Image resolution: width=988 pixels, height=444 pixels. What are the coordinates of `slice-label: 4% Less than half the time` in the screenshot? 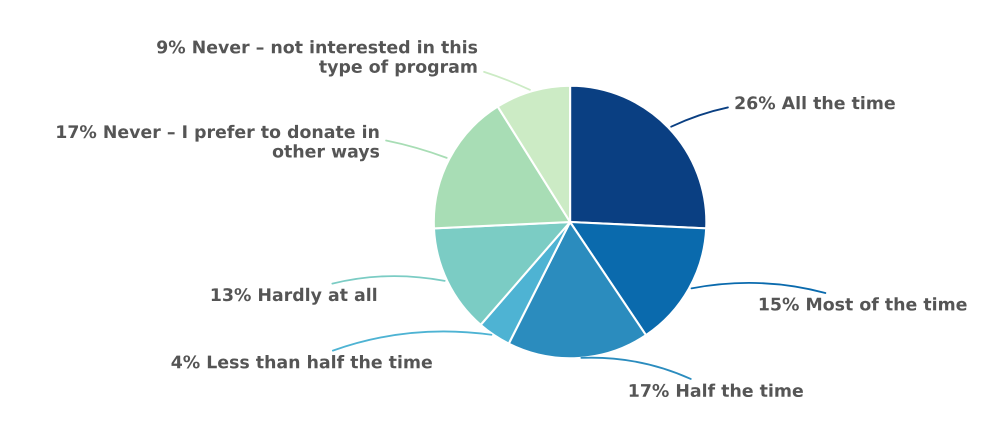 It's located at (302, 361).